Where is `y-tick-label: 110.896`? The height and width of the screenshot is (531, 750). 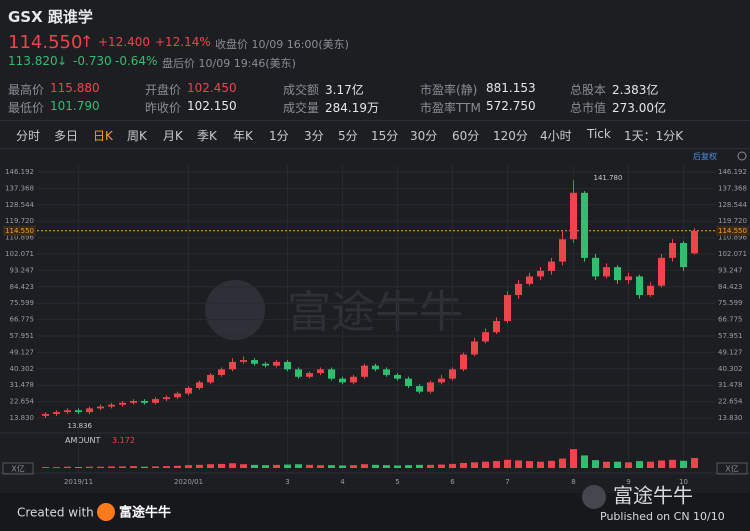 y-tick-label: 110.896 is located at coordinates (19, 238).